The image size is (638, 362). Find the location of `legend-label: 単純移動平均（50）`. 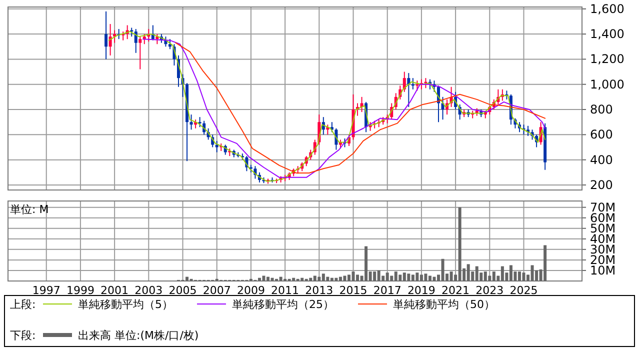

legend-label: 単純移動平均（50） is located at coordinates (444, 304).